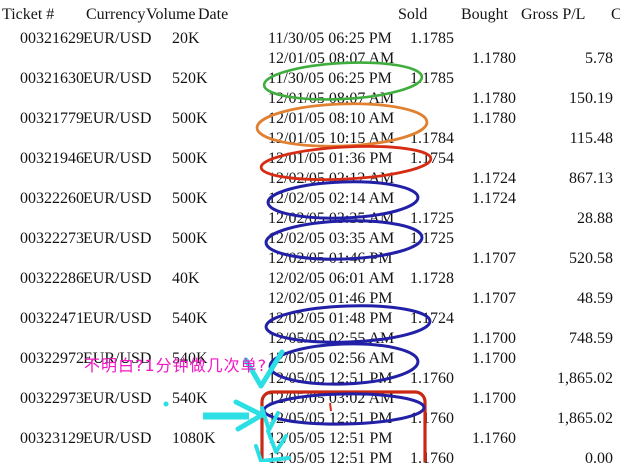 The width and height of the screenshot is (620, 469). What do you see at coordinates (494, 438) in the screenshot?
I see `cell-open-bought: 1.1760` at bounding box center [494, 438].